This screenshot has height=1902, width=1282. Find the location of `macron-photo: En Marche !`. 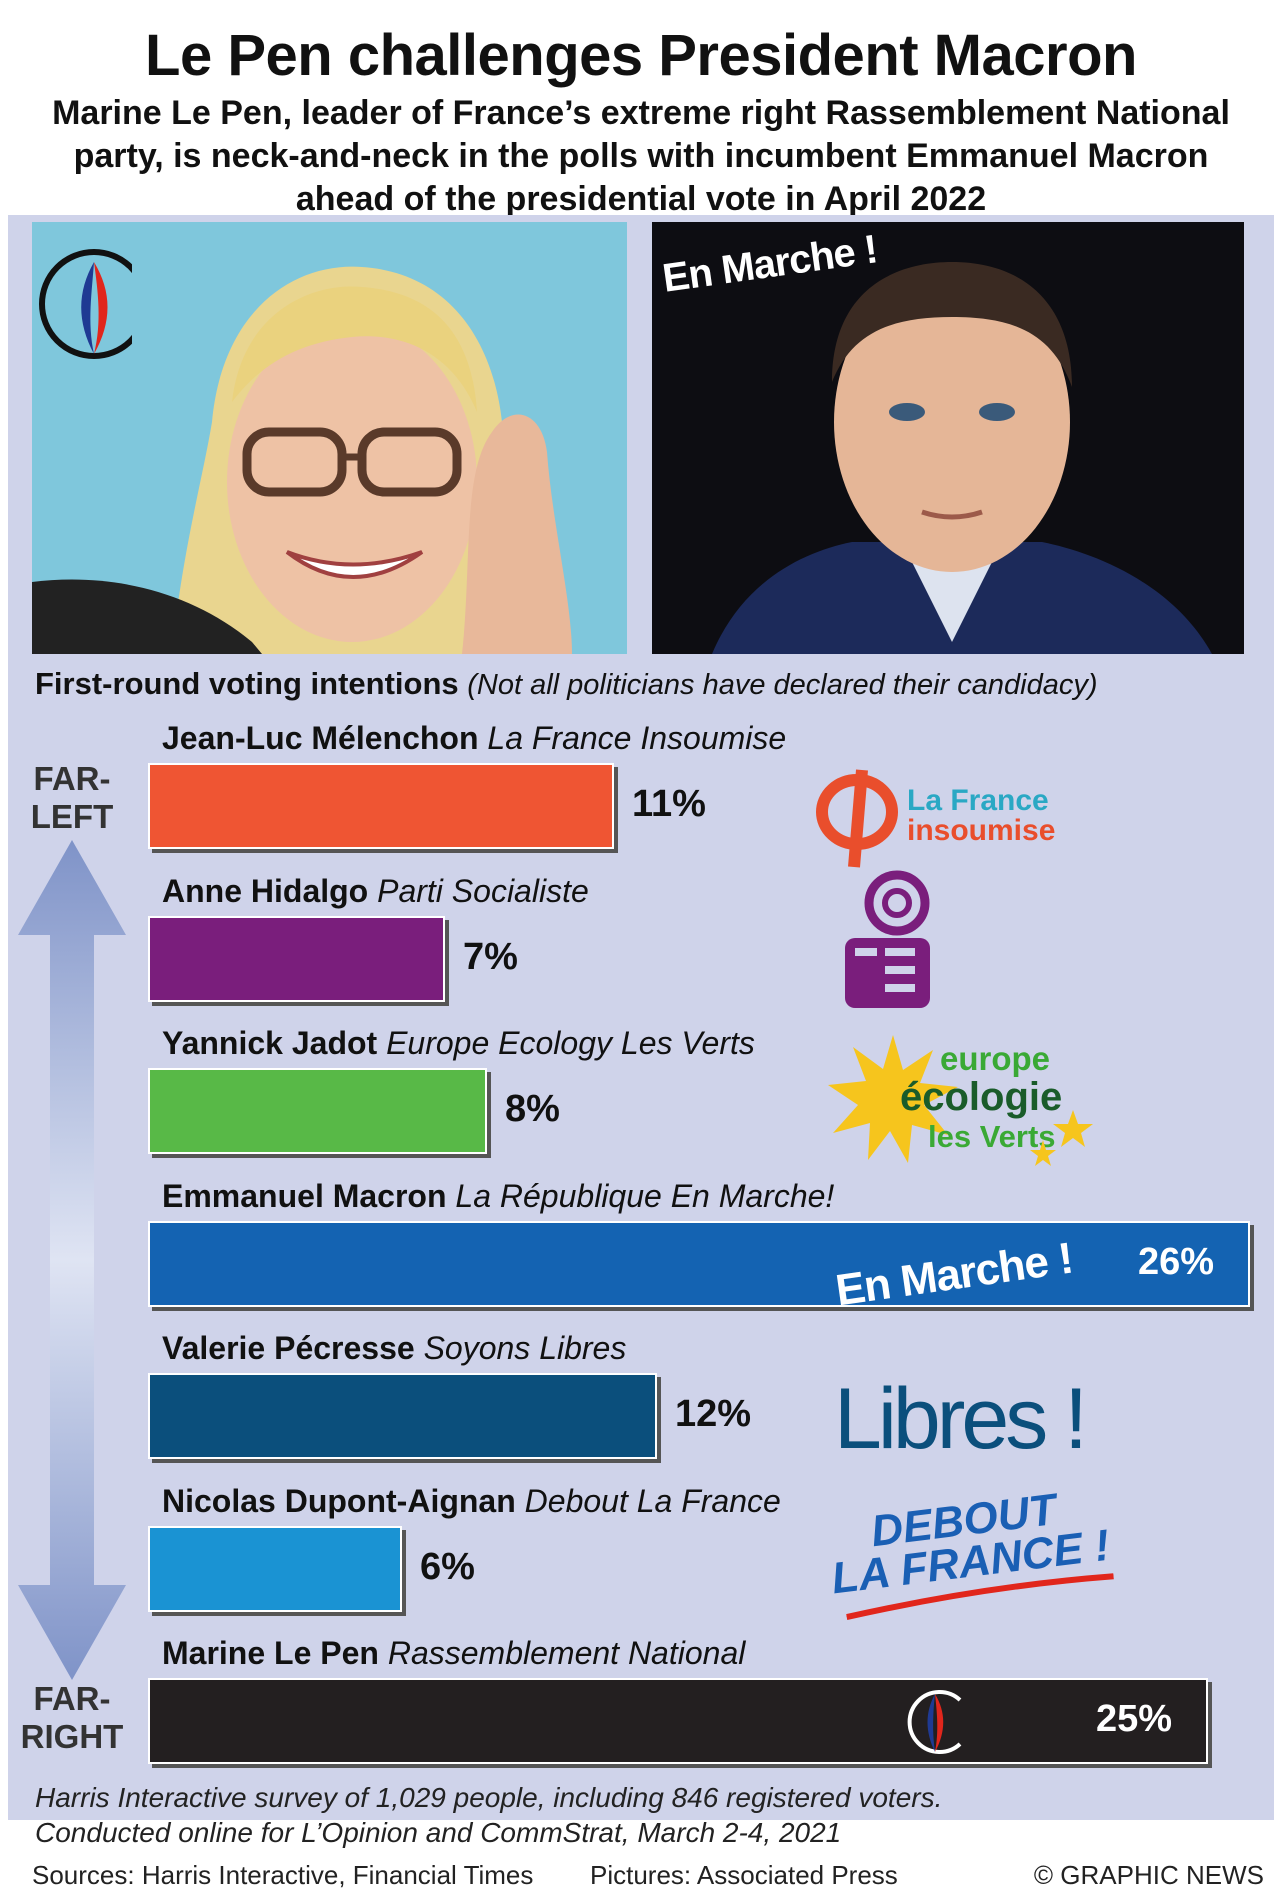

macron-photo: En Marche ! is located at coordinates (948, 438).